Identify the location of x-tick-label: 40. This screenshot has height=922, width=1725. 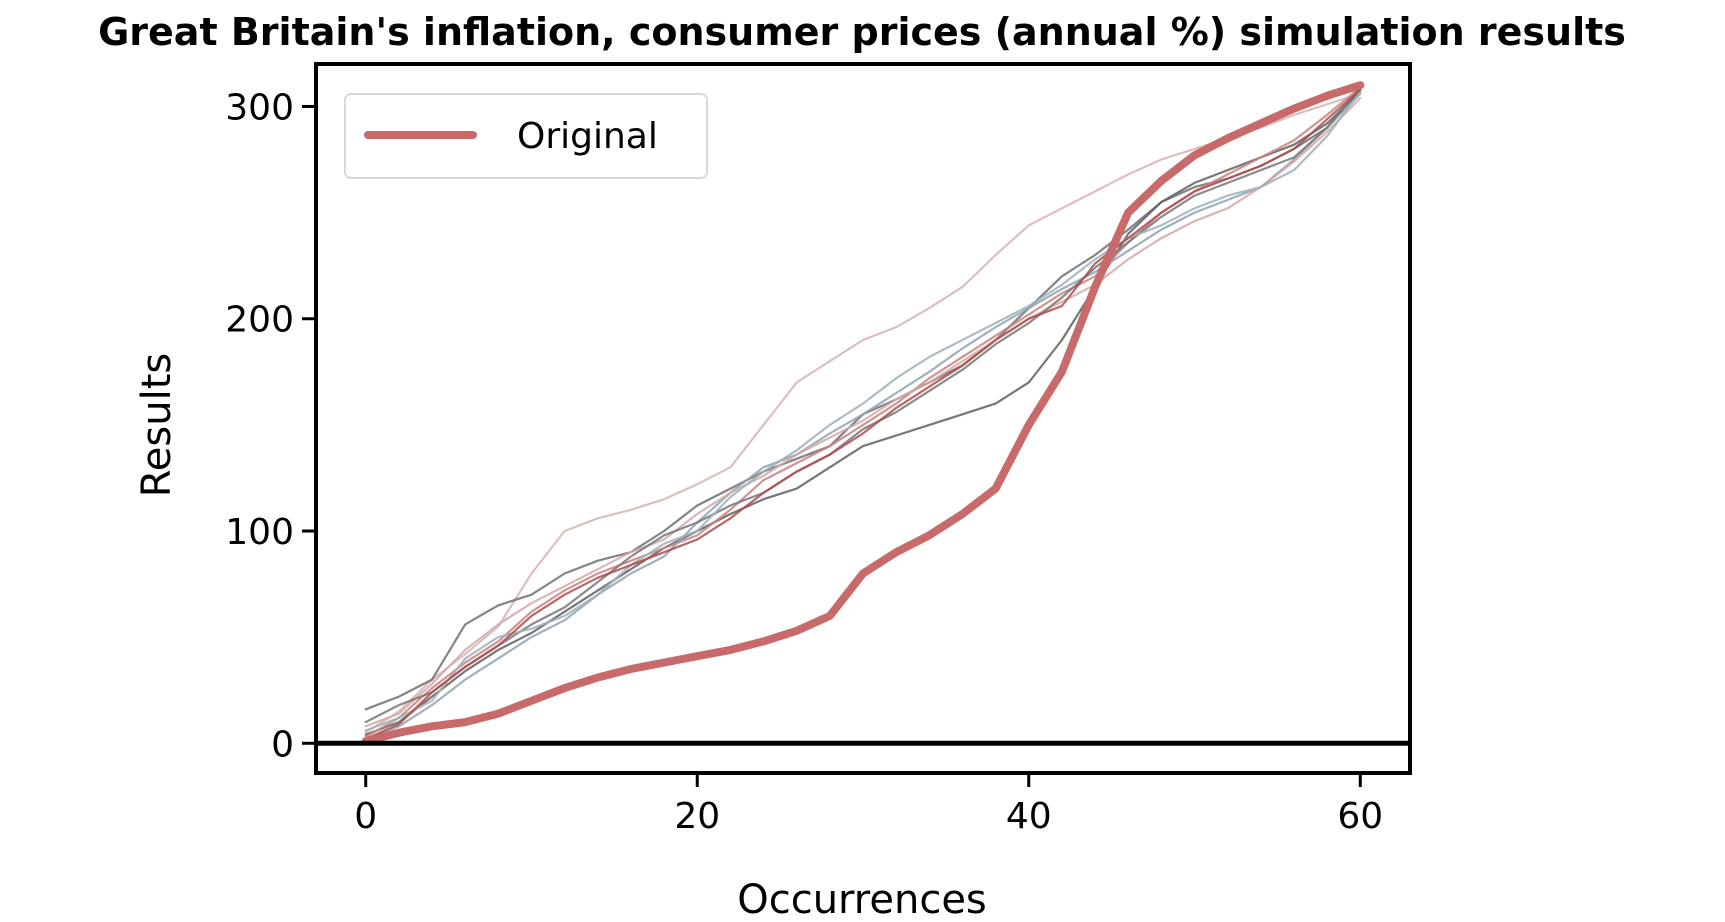
(1029, 816).